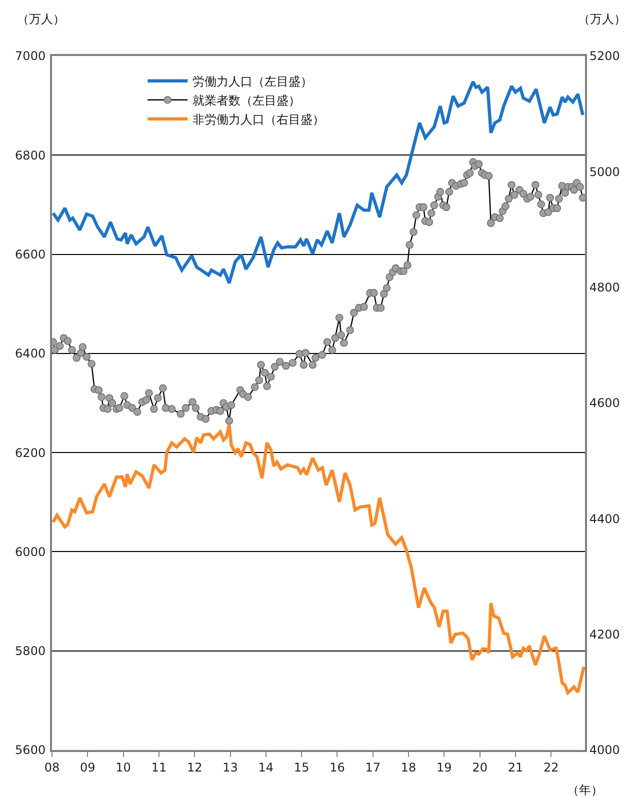 Image resolution: width=632 pixels, height=798 pixels. I want to click on y-tick-label: 6200, so click(30, 453).